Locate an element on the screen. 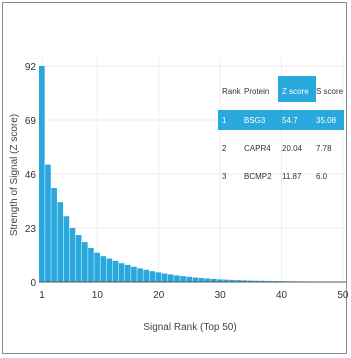 Image resolution: width=351 pixels, height=358 pixels. table-cell: 2 is located at coordinates (224, 148).